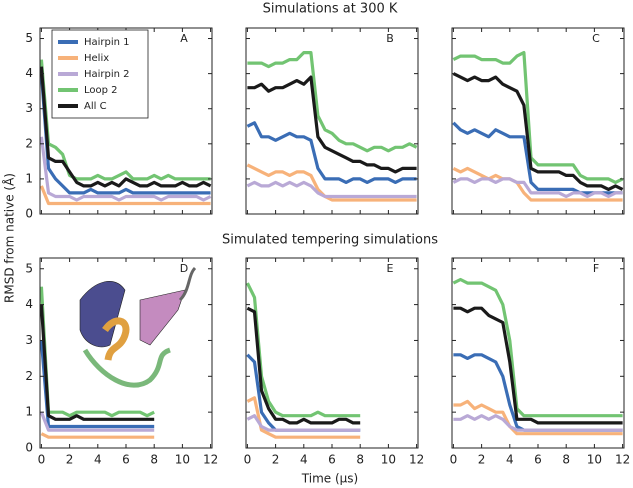 This screenshot has width=633, height=488. I want to click on panel: 0 2 4 6 8 10 12 E, so click(334, 362).